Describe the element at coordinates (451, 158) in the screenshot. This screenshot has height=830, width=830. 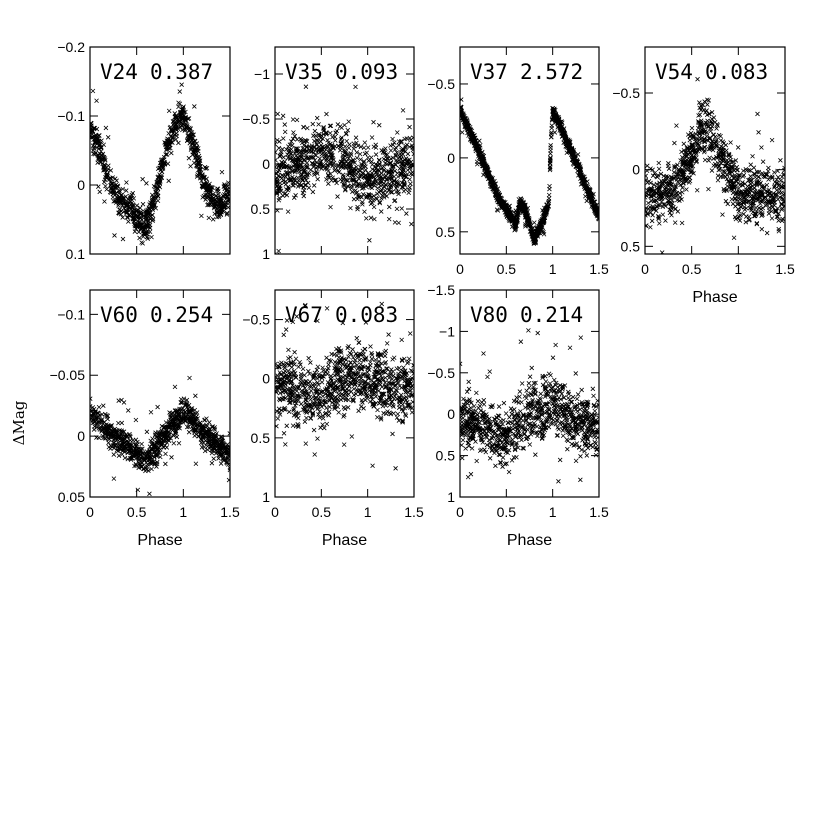
I see `y-tick-label: 0` at that location.